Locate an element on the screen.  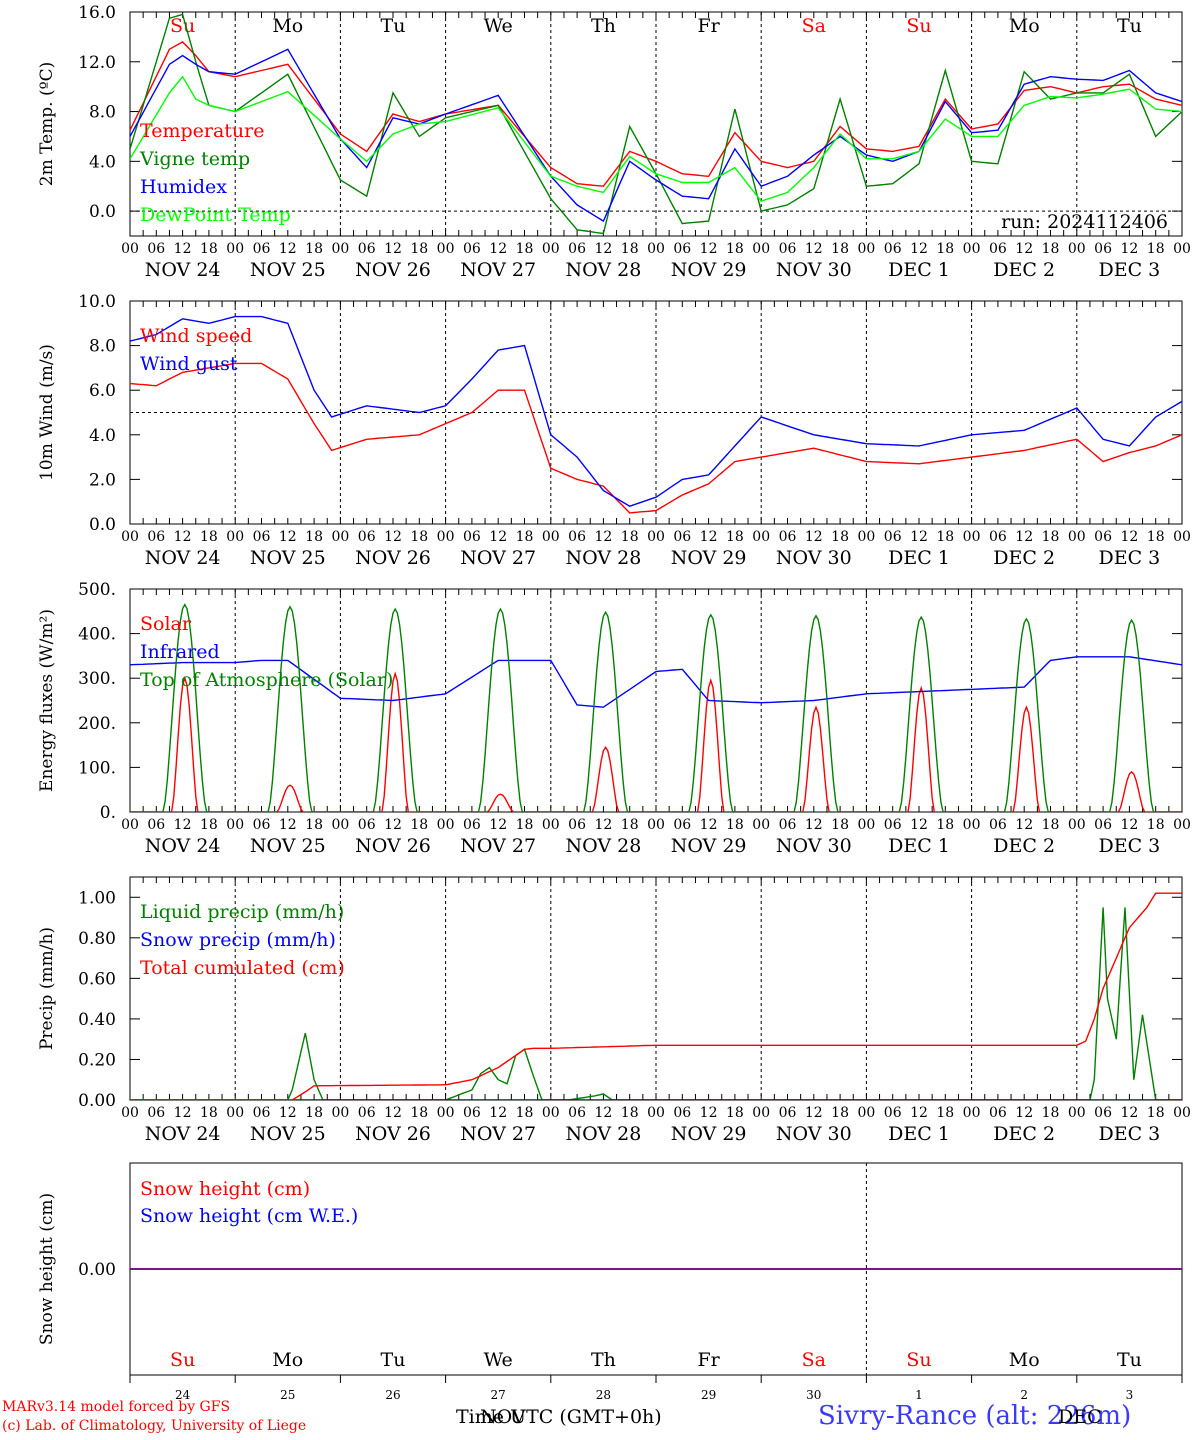
date-label: NOV 29 is located at coordinates (709, 270).